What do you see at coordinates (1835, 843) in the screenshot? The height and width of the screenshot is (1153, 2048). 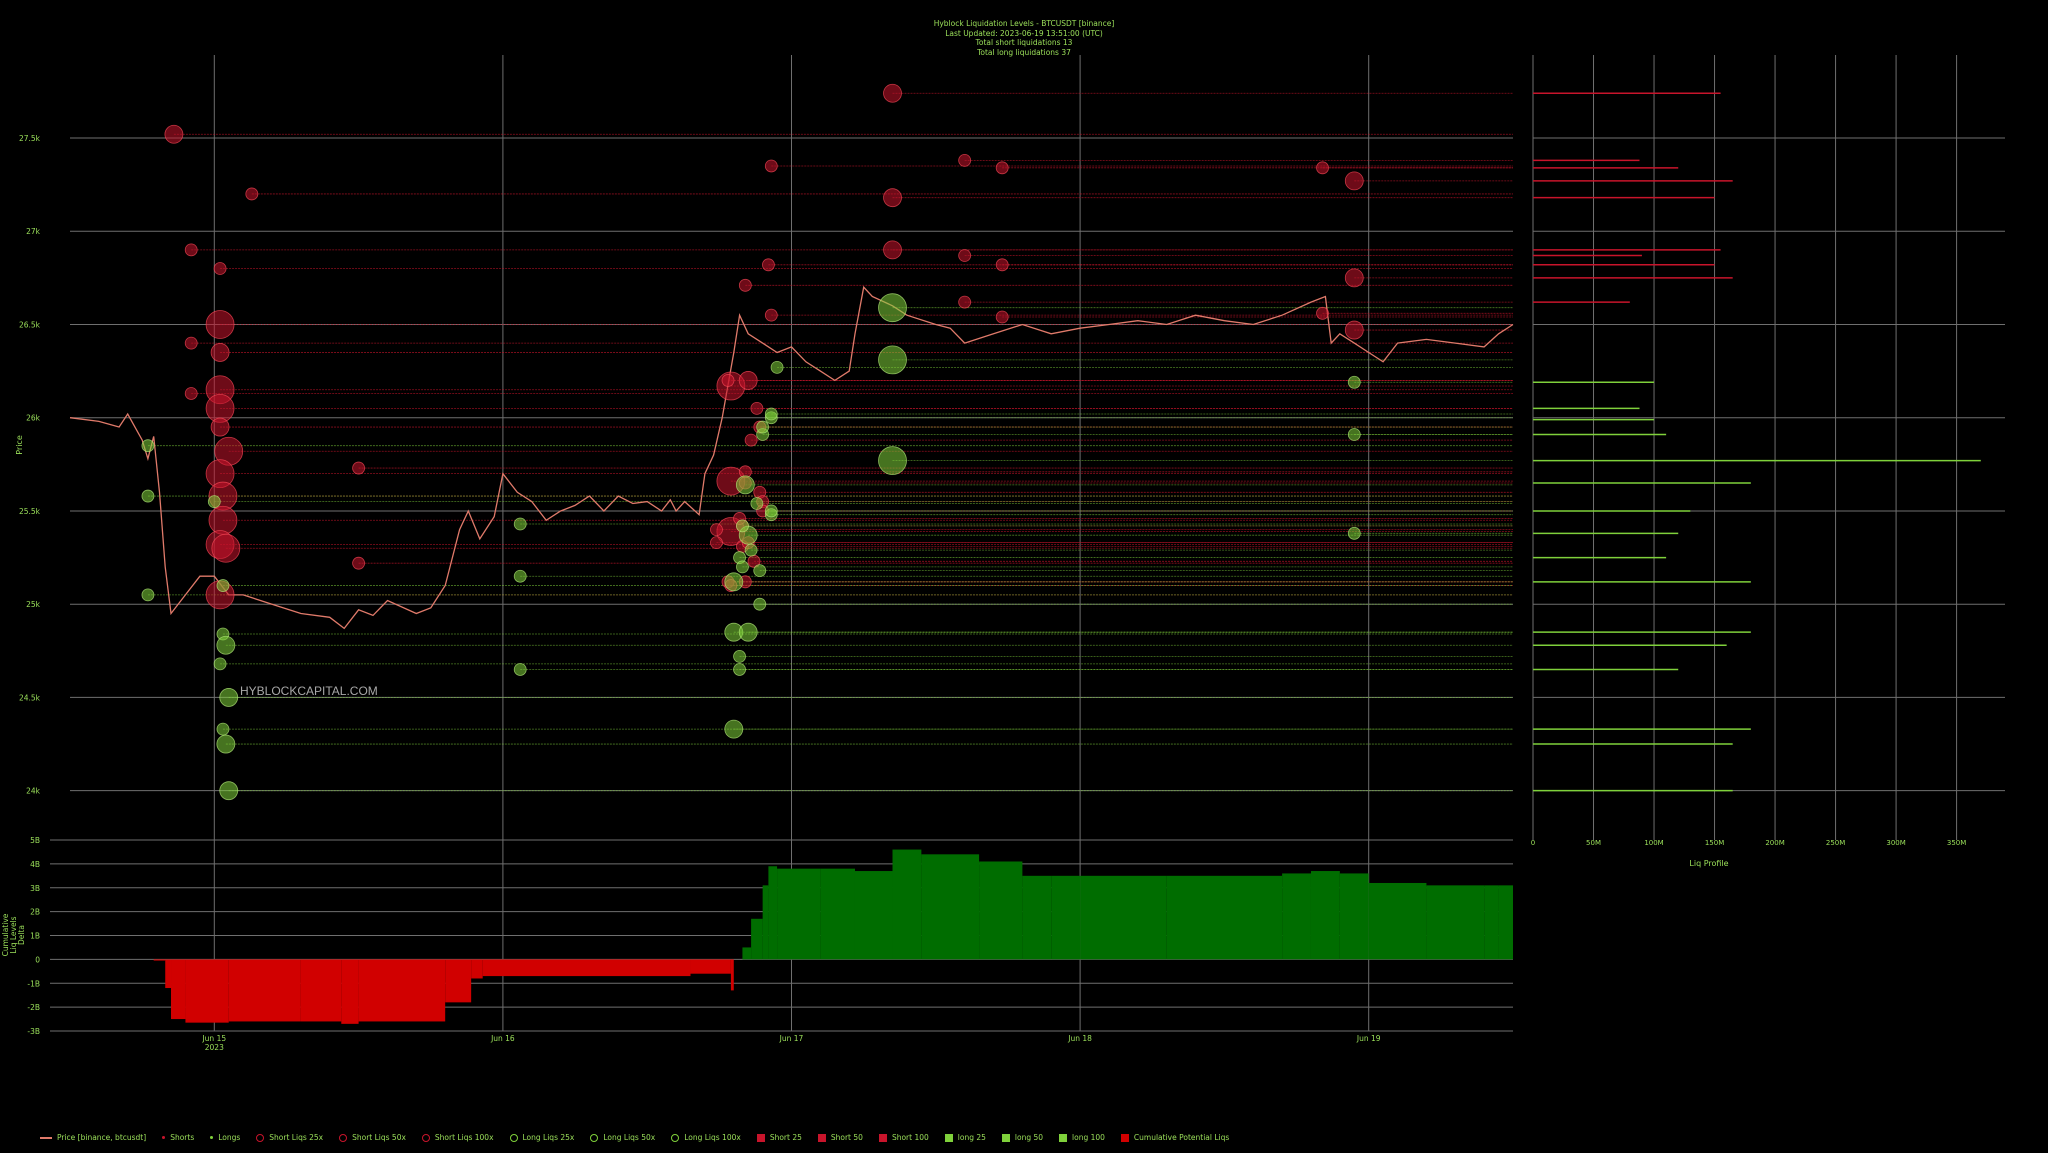 I see `profile-tick-label: 250M` at bounding box center [1835, 843].